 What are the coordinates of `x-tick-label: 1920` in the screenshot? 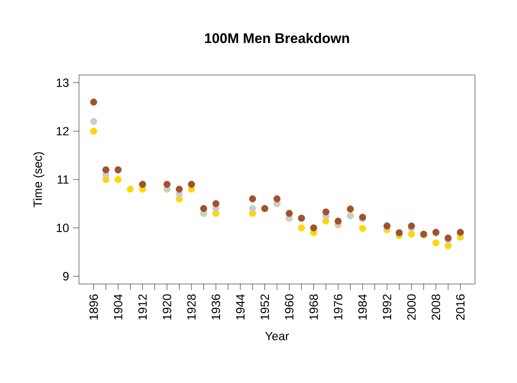 It's located at (167, 307).